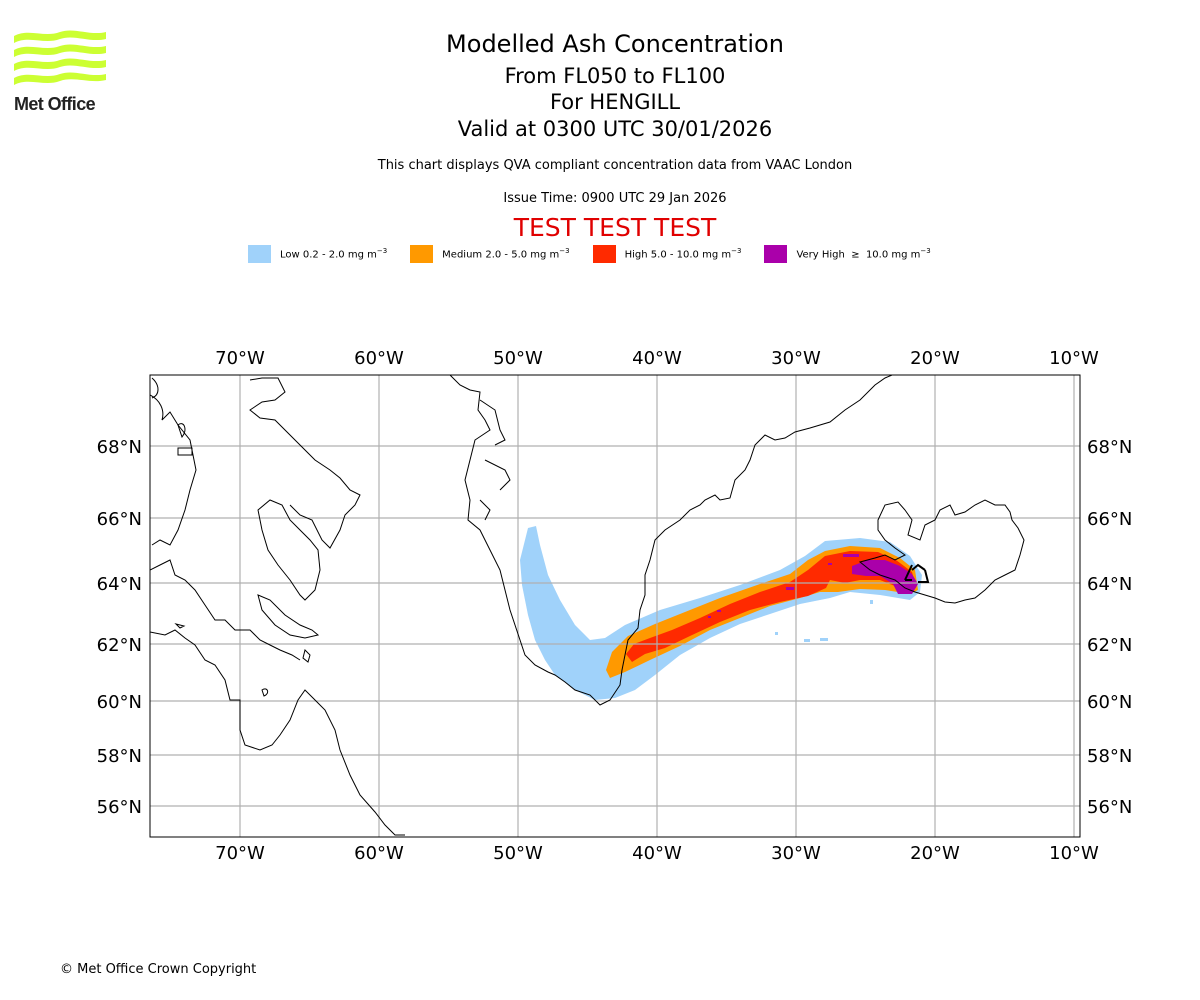 This screenshot has height=1000, width=1200. I want to click on lat-labels-right: 68°N 66°N 64°N 62°N 60°N 58°N 56°N, so click(1109, 627).